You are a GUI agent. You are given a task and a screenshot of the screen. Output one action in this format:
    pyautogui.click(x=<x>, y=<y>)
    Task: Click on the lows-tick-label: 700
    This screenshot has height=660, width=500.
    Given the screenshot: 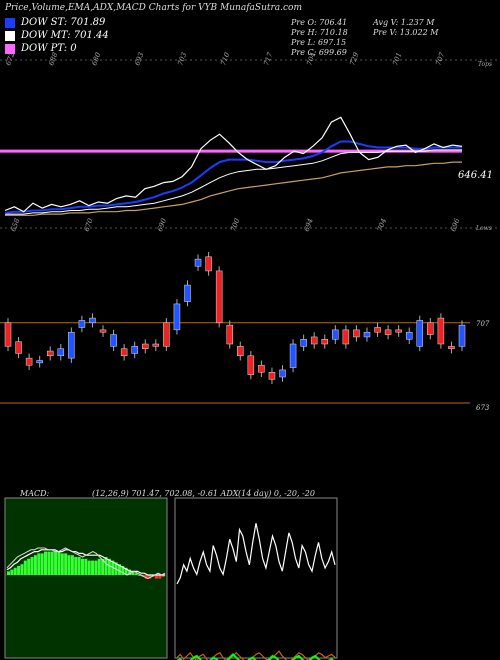 What is the action you would take?
    pyautogui.click(x=235, y=225)
    